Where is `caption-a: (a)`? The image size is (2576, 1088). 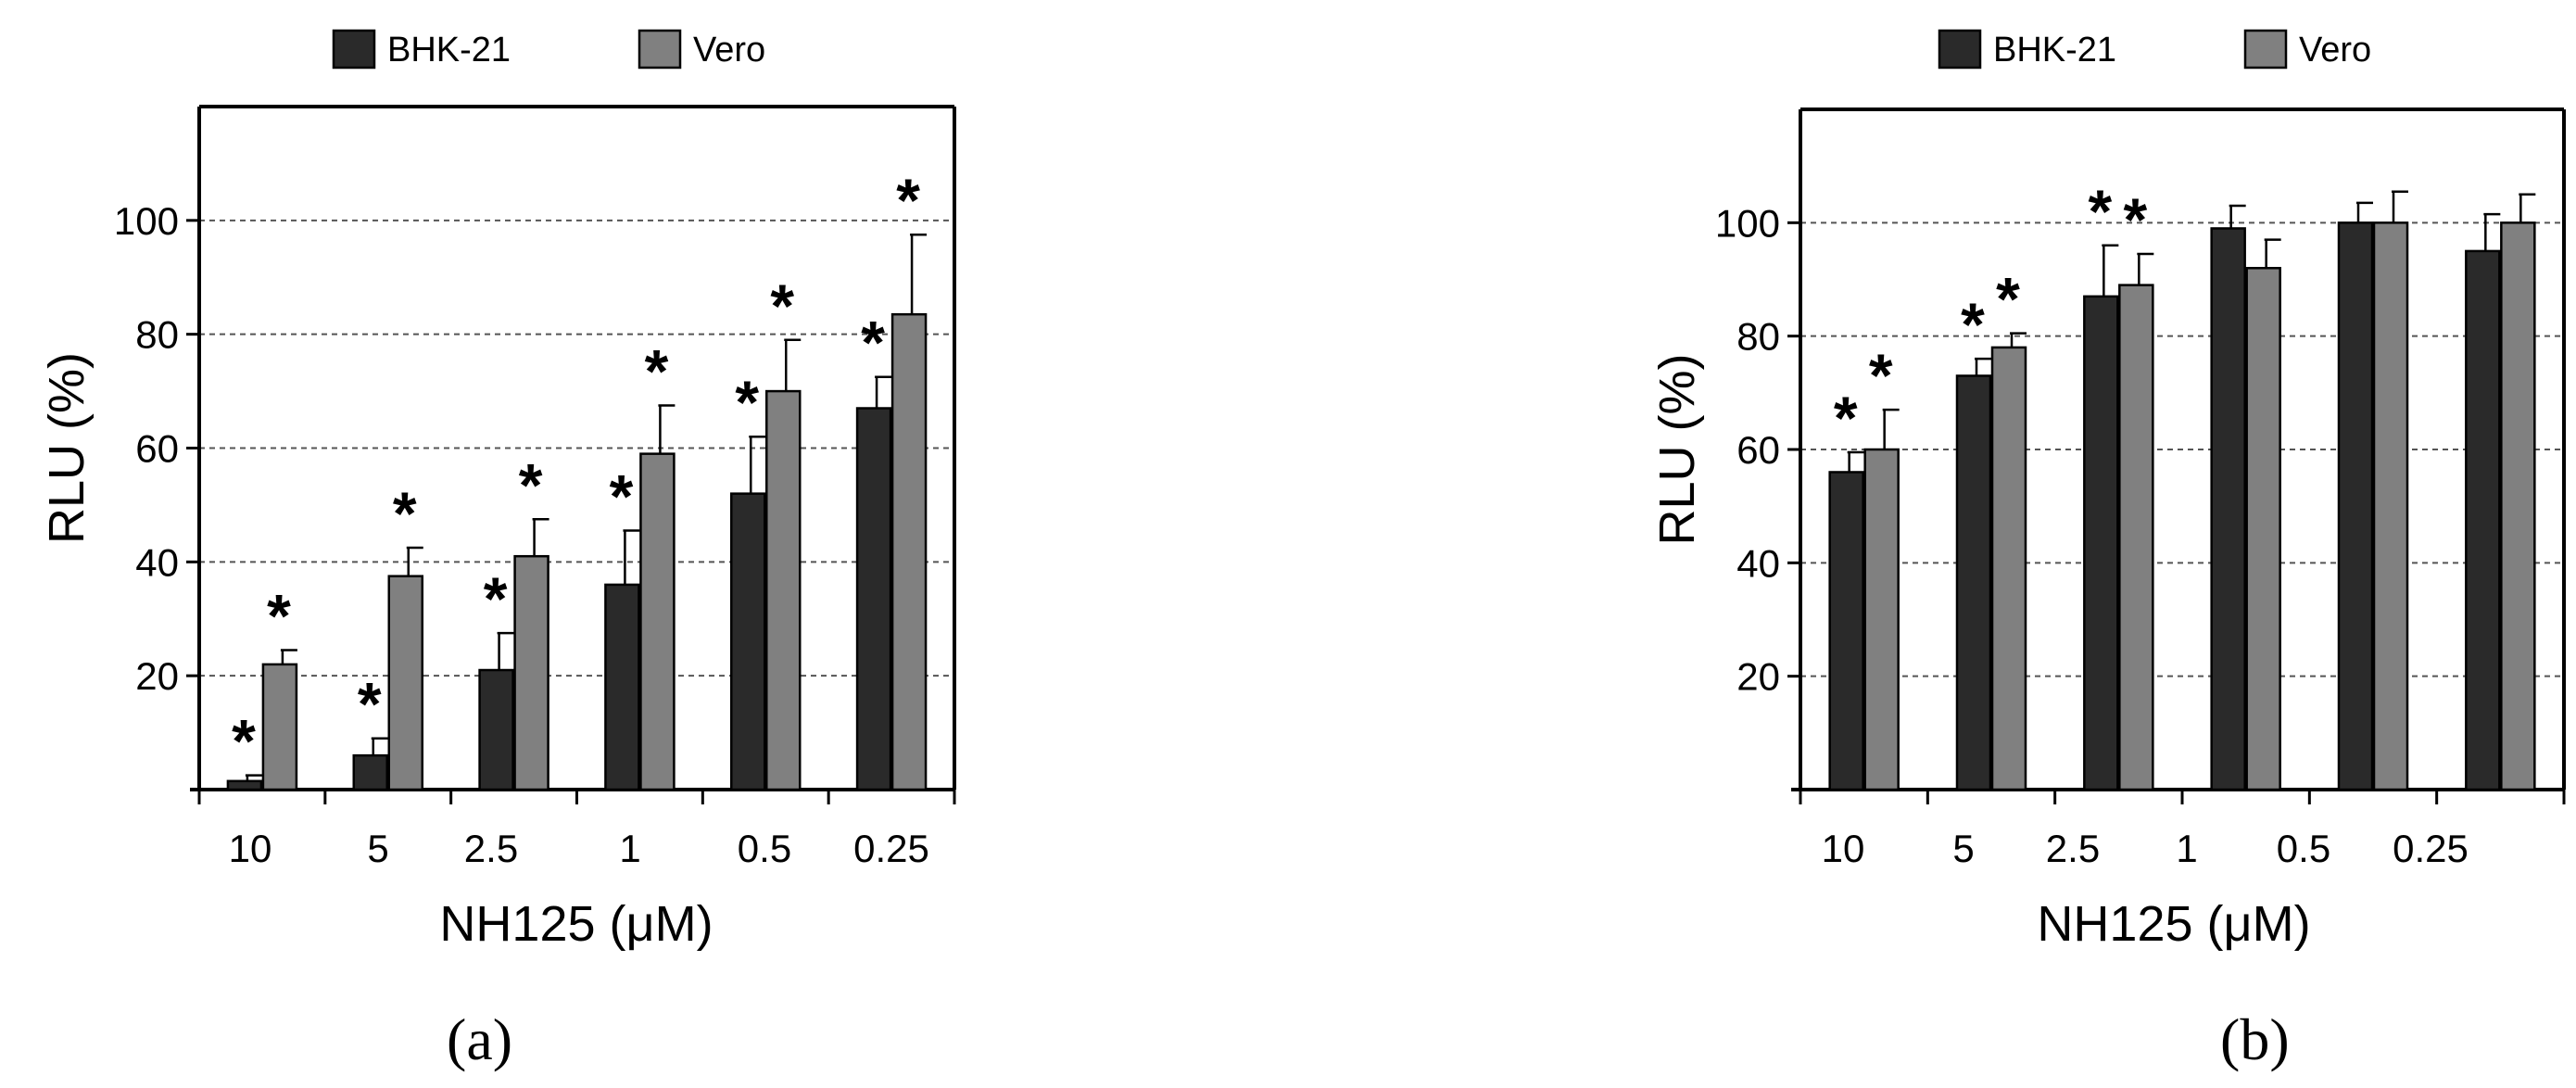 caption-a: (a) is located at coordinates (480, 1039).